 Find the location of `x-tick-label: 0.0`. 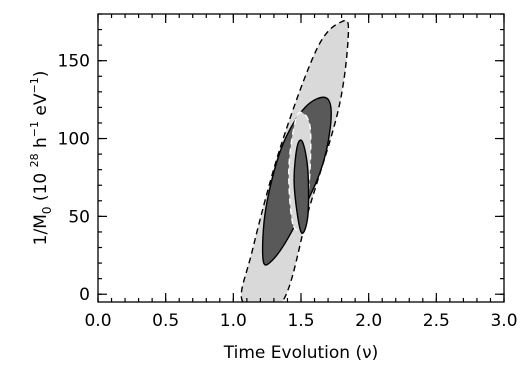

x-tick-label: 0.0 is located at coordinates (97, 321).